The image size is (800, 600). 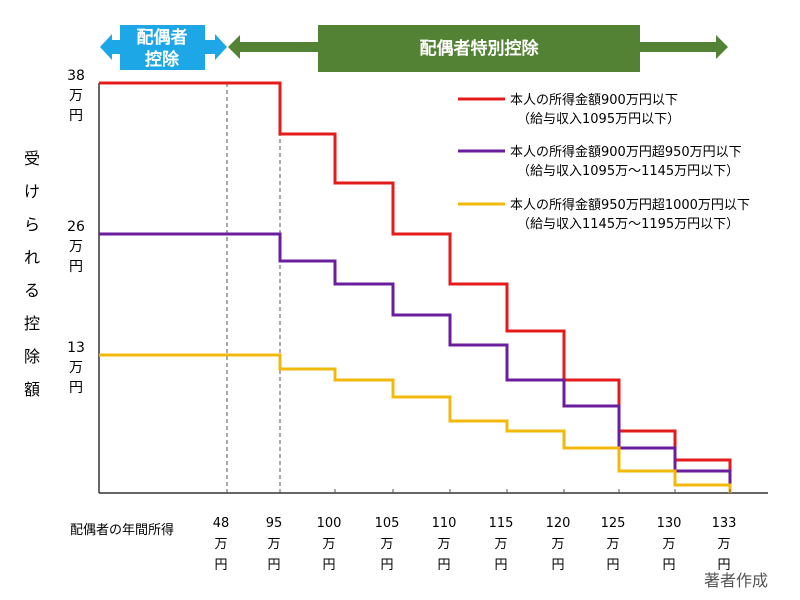 I want to click on y-axis-label: 受けられる控除額, so click(x=32, y=274).